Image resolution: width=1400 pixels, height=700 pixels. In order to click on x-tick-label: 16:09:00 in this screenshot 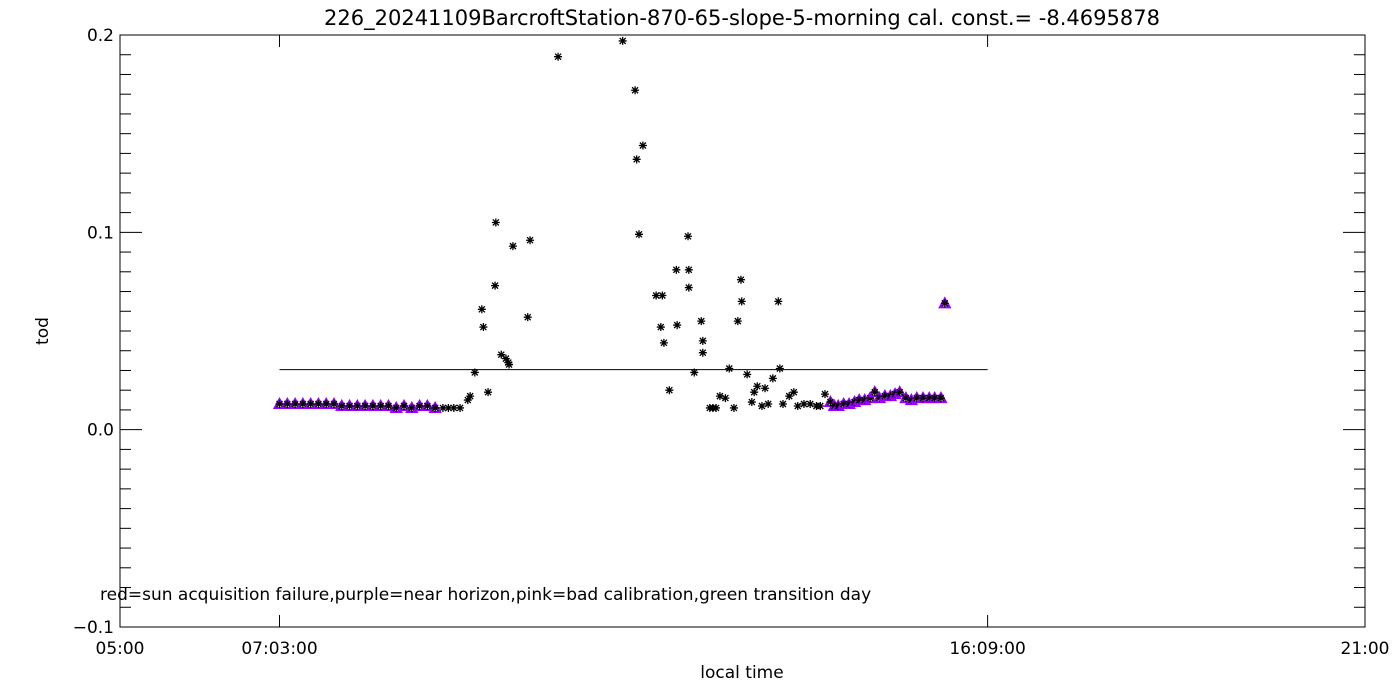, I will do `click(987, 649)`.